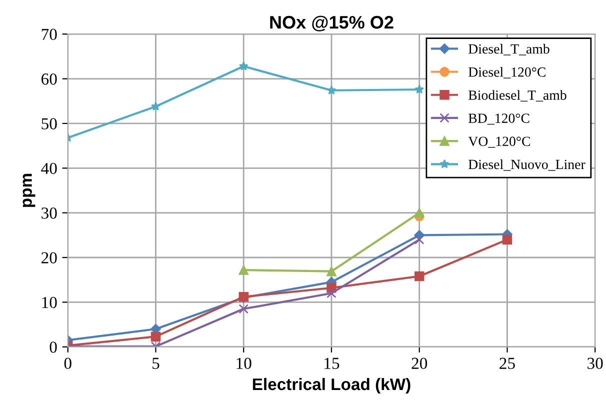  Describe the element at coordinates (499, 119) in the screenshot. I see `legend-label: BD_120°C` at that location.